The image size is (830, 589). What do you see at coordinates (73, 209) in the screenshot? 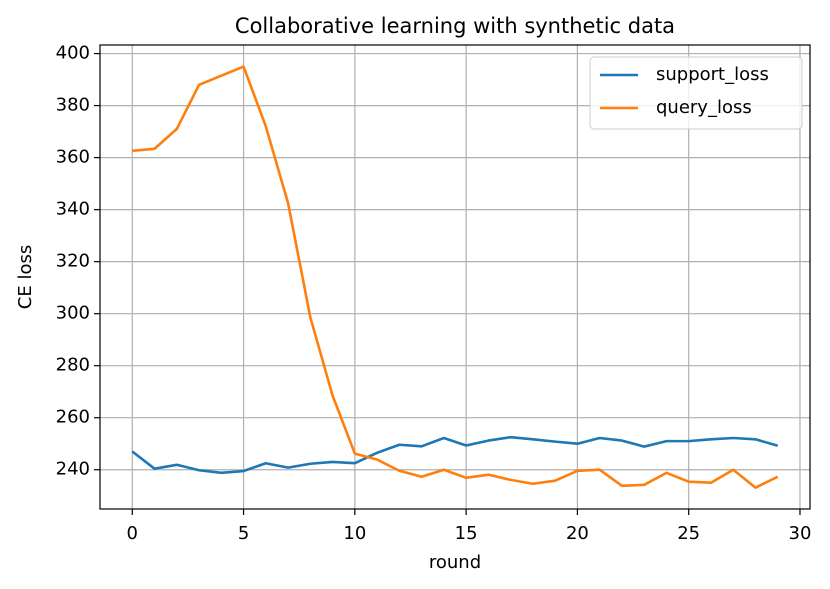
I see `y-tick-label: 340` at bounding box center [73, 209].